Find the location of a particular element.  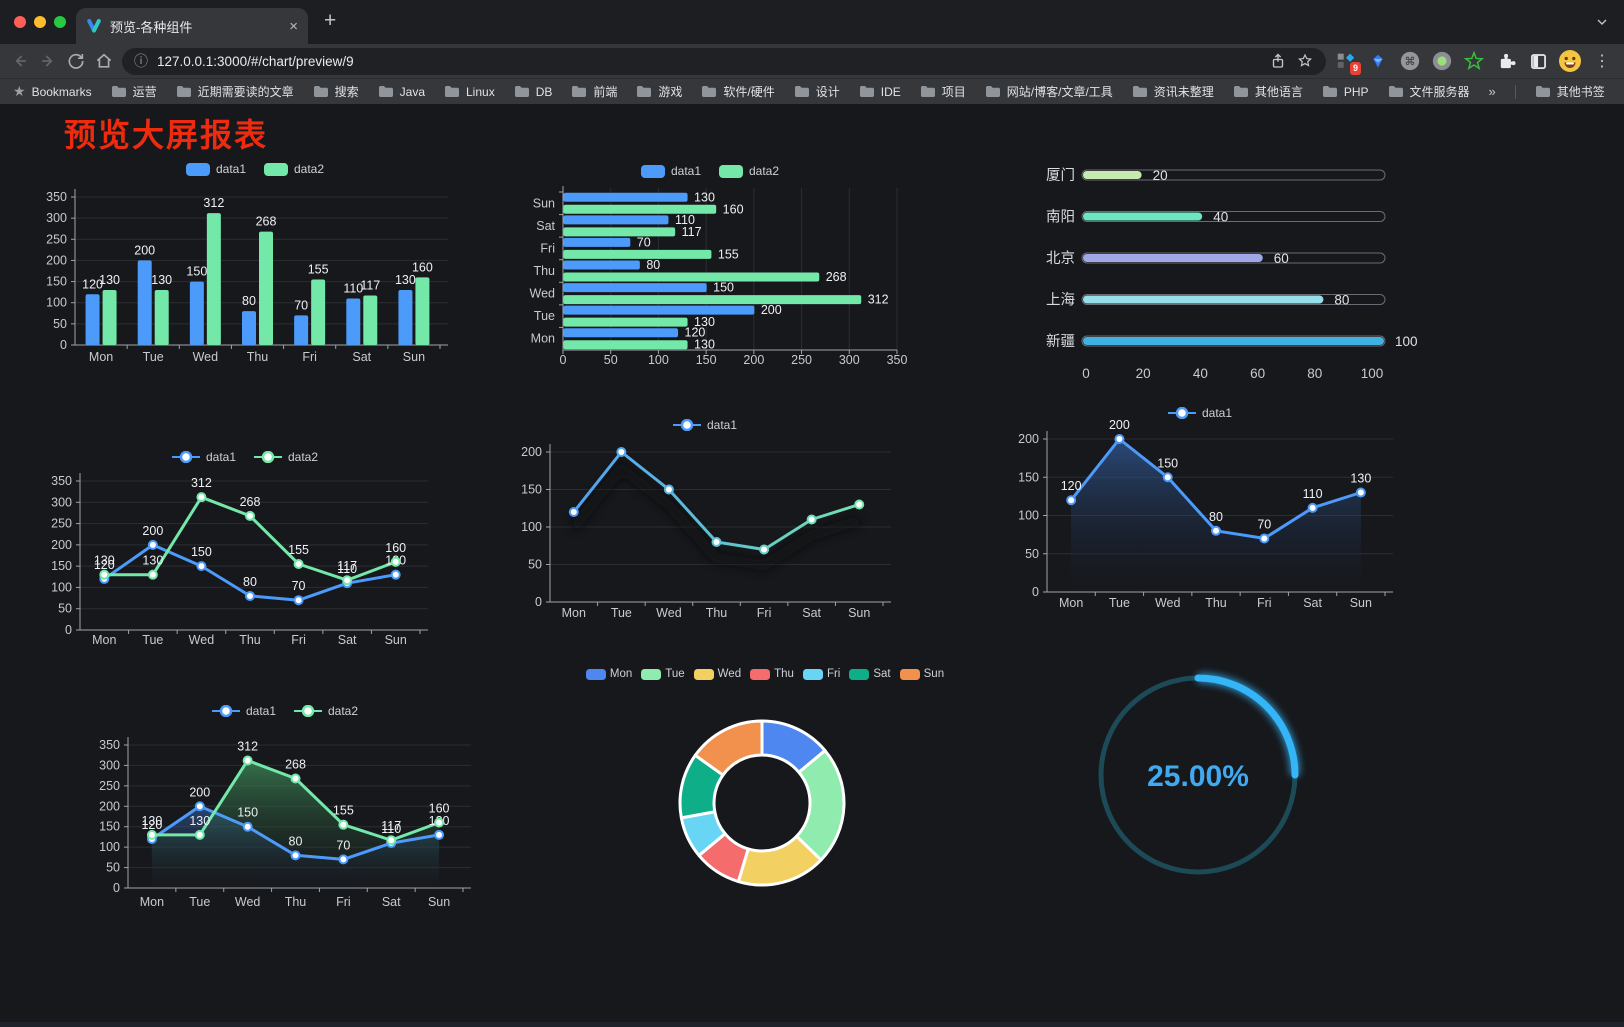

bookmark-item: Java is located at coordinates (401, 92).